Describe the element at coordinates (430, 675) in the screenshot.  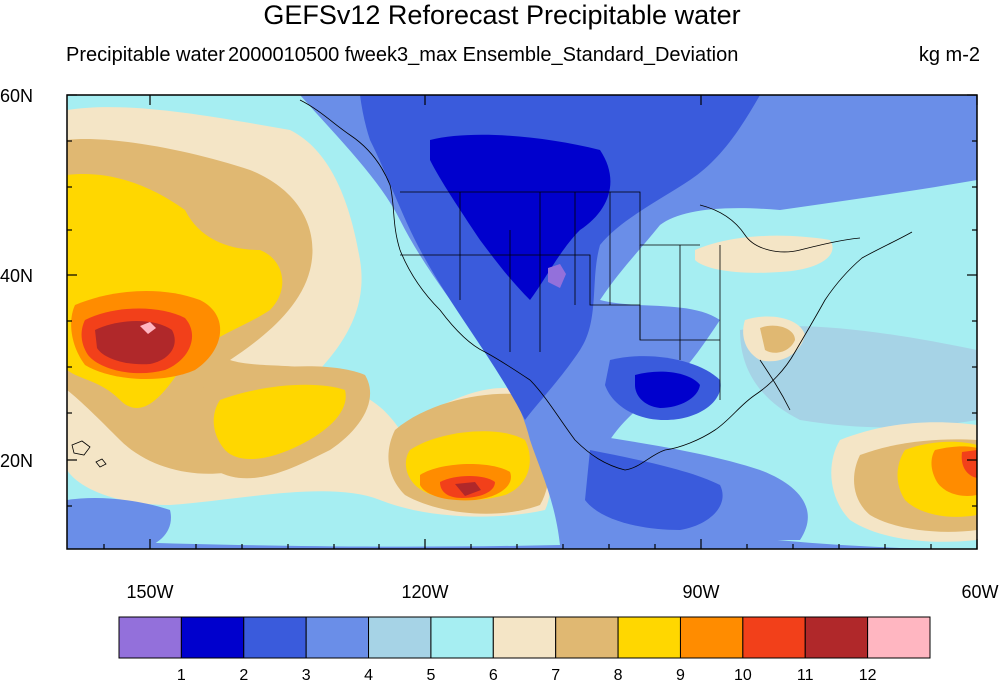
I see `colorbar-label: 5` at that location.